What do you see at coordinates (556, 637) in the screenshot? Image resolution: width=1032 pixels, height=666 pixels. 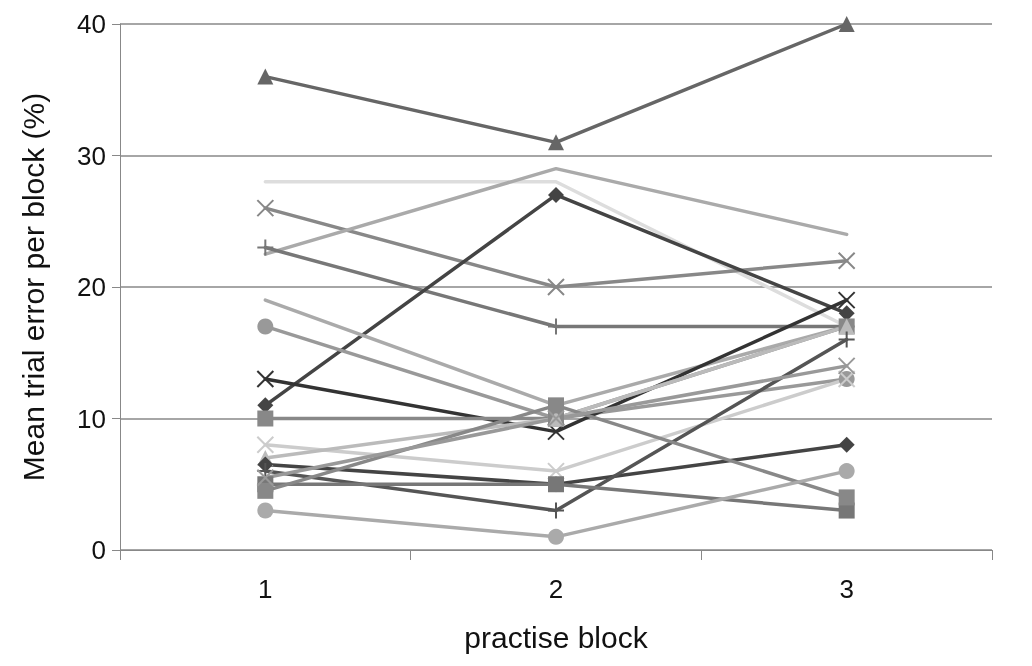 I see `x-axis-title: practise block` at bounding box center [556, 637].